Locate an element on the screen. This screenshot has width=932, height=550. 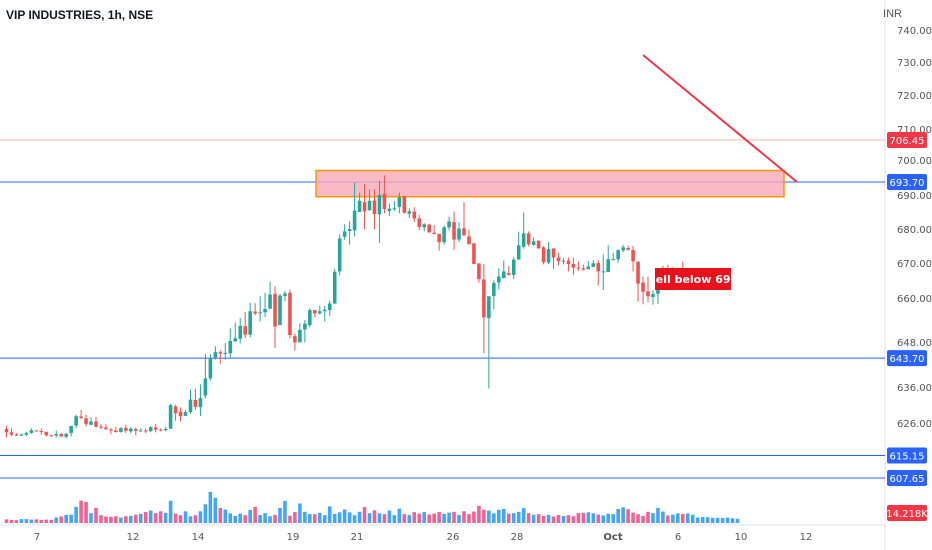
y-tick-label: 680.00 is located at coordinates (914, 230).